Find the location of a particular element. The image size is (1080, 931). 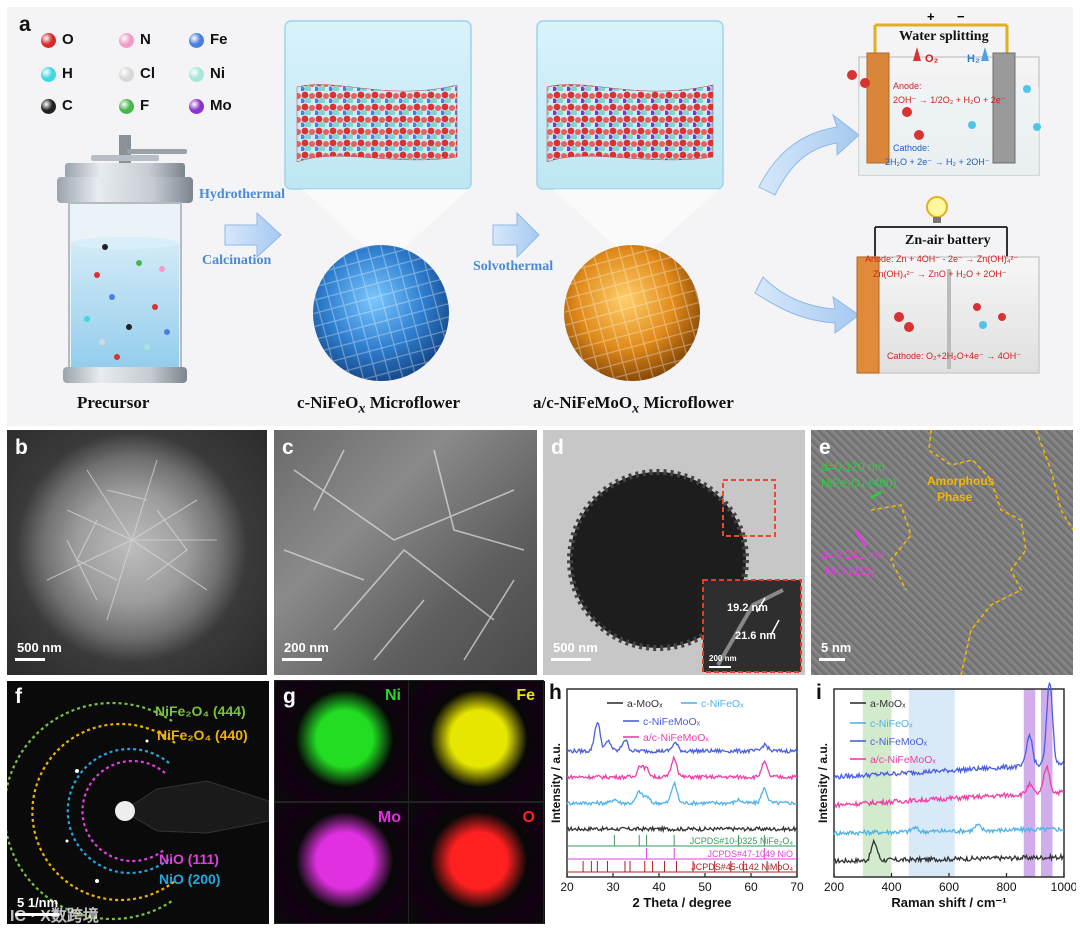

water-anode-label: Anode: is located at coordinates (907, 86).